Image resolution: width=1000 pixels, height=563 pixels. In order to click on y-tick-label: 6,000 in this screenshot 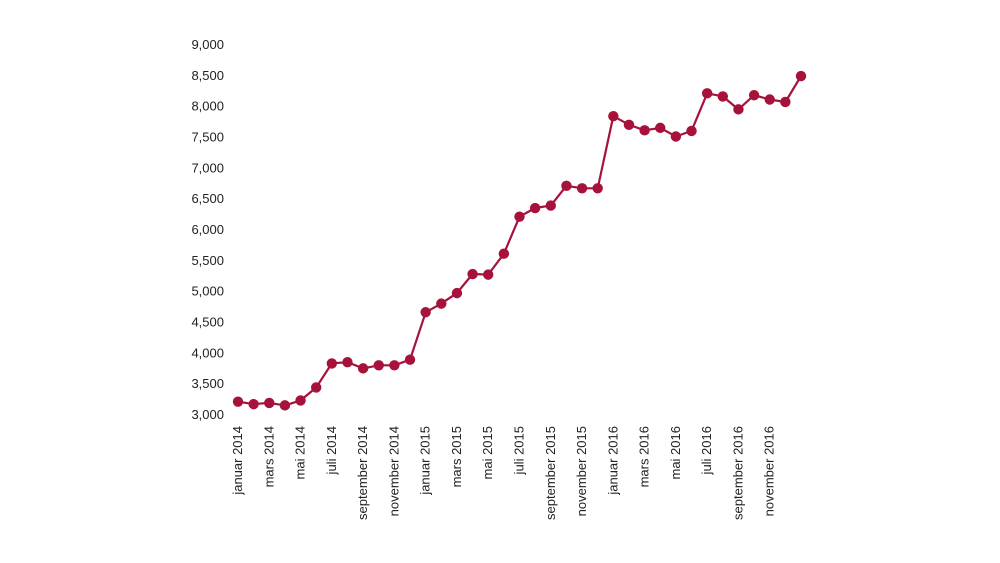, I will do `click(207, 229)`.